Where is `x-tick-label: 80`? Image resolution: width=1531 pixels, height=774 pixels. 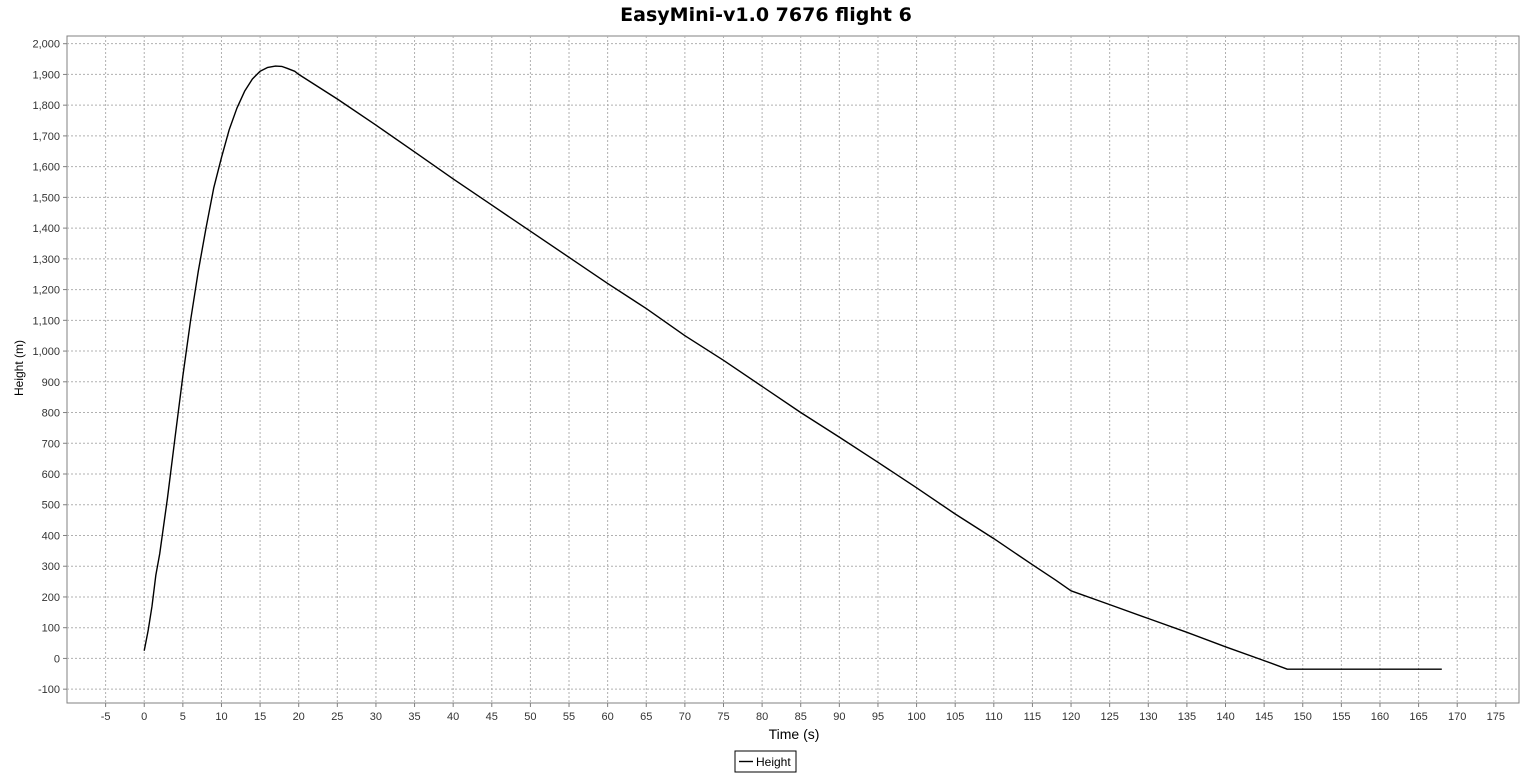
x-tick-label: 80 is located at coordinates (762, 717).